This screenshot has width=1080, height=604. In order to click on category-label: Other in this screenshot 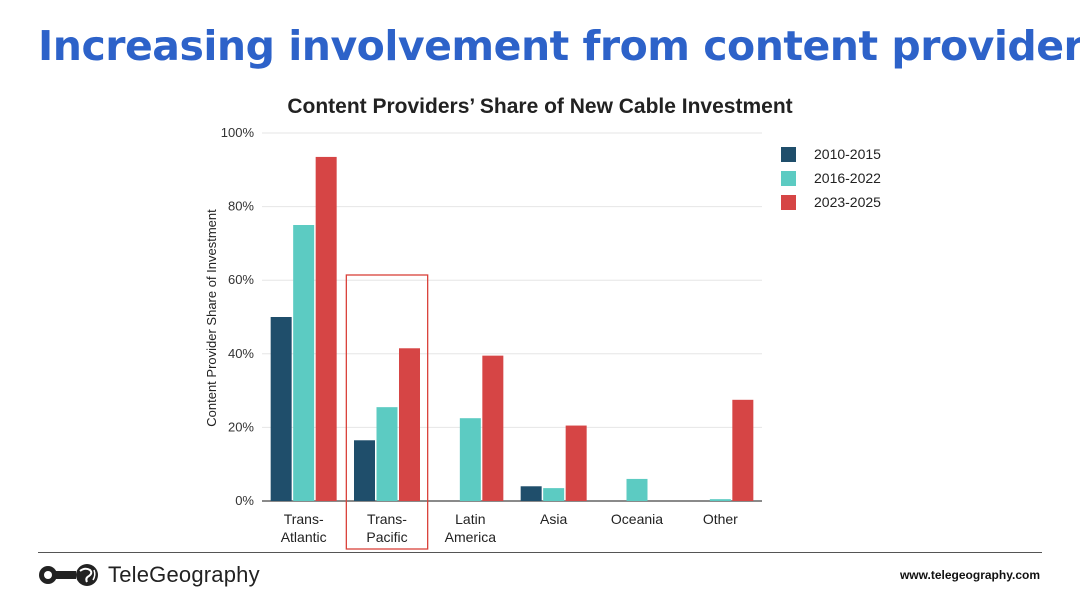, I will do `click(720, 519)`.